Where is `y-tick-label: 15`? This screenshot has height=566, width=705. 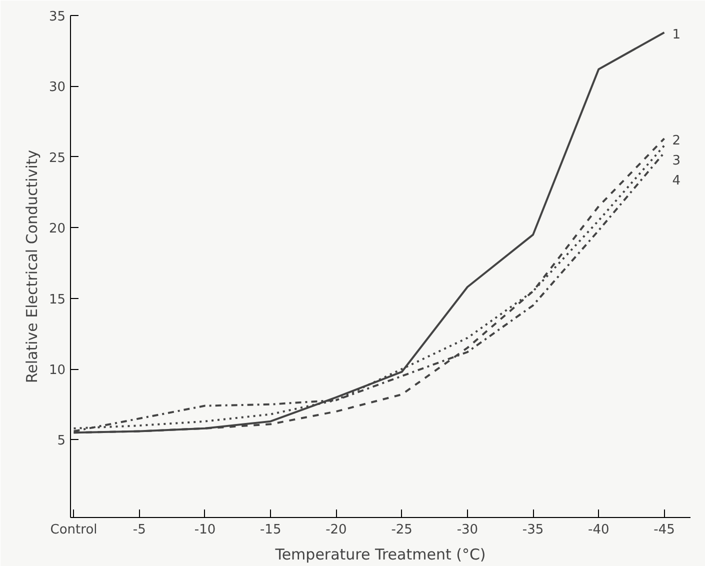
y-tick-label: 15 is located at coordinates (57, 300).